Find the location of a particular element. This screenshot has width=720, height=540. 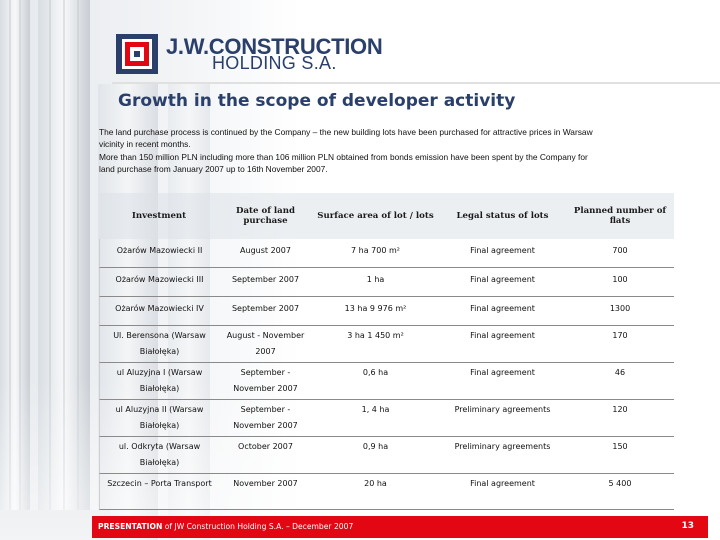

cell-flats: 170 is located at coordinates (620, 344).